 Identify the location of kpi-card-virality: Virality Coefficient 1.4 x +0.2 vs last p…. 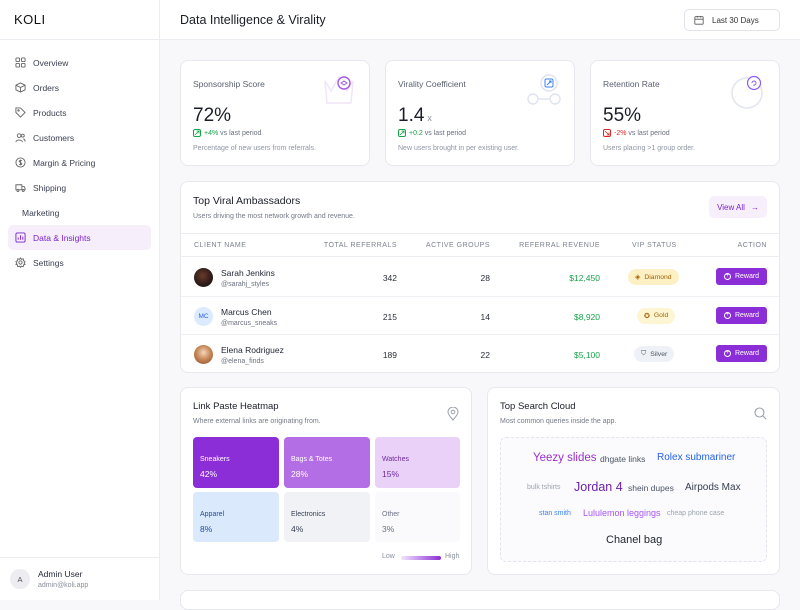
(480, 113).